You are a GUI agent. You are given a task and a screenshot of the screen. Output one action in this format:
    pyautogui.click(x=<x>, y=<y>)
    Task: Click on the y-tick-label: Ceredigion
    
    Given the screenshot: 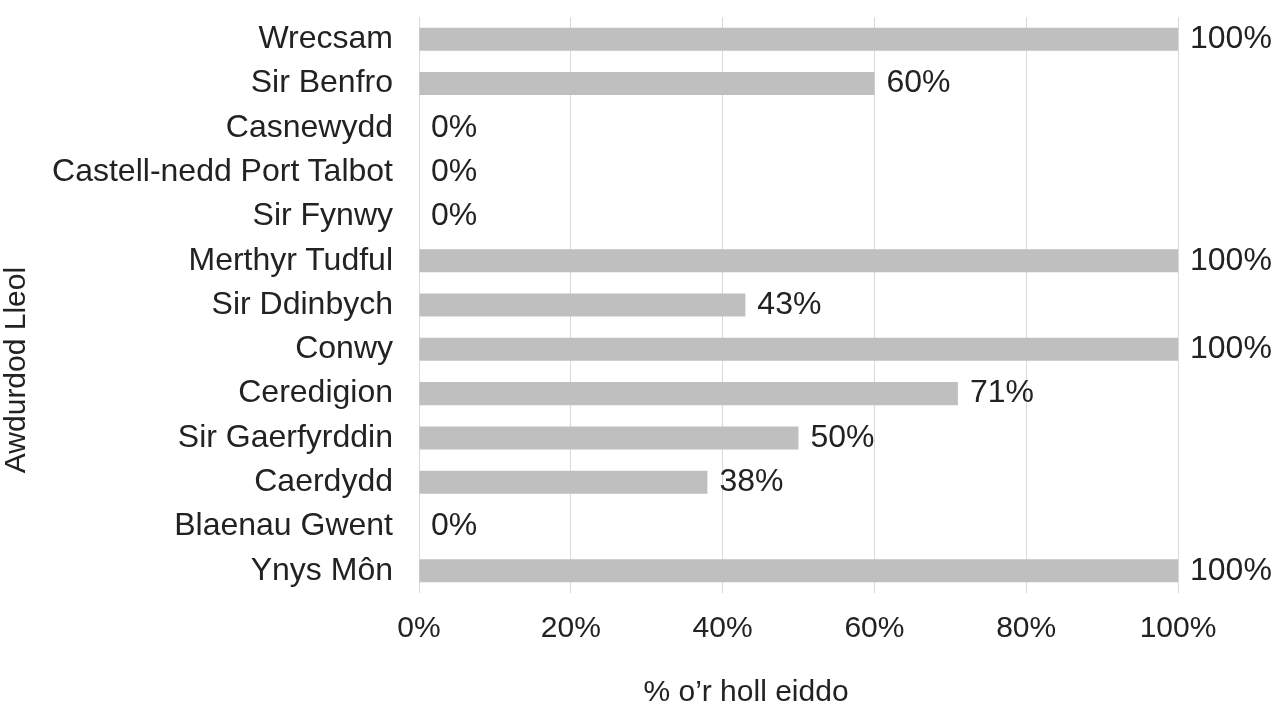 What is the action you would take?
    pyautogui.click(x=315, y=391)
    